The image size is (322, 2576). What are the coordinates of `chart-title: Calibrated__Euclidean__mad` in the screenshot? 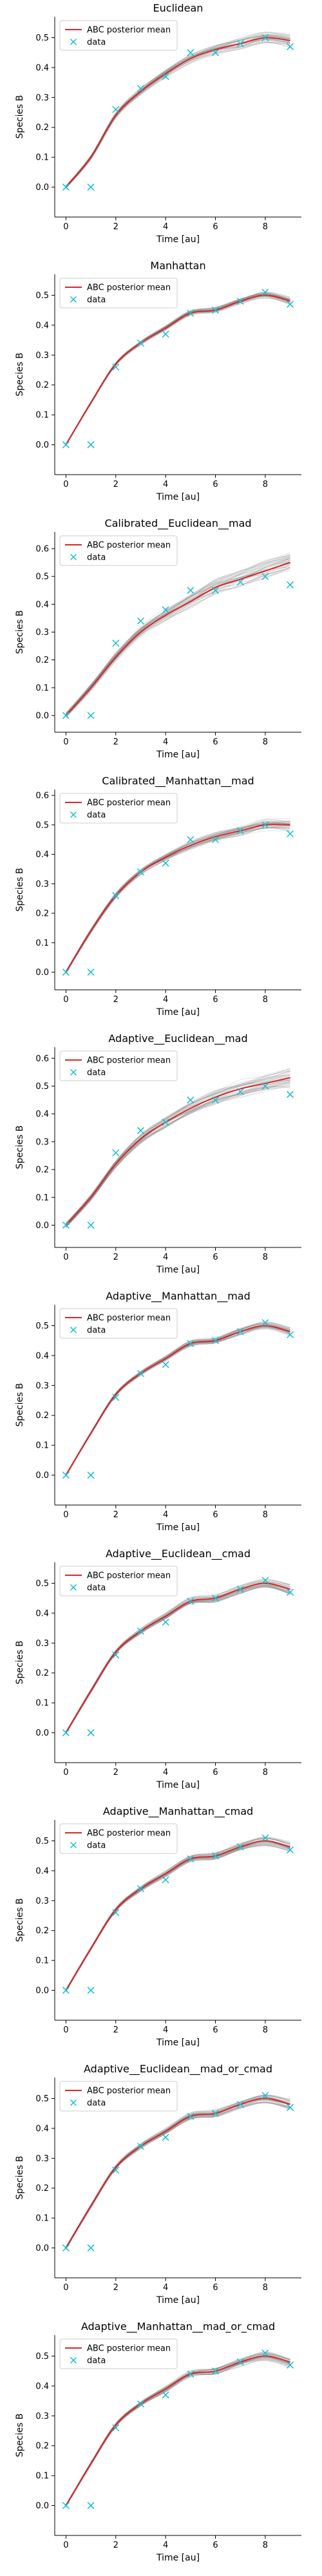 It's located at (177, 523).